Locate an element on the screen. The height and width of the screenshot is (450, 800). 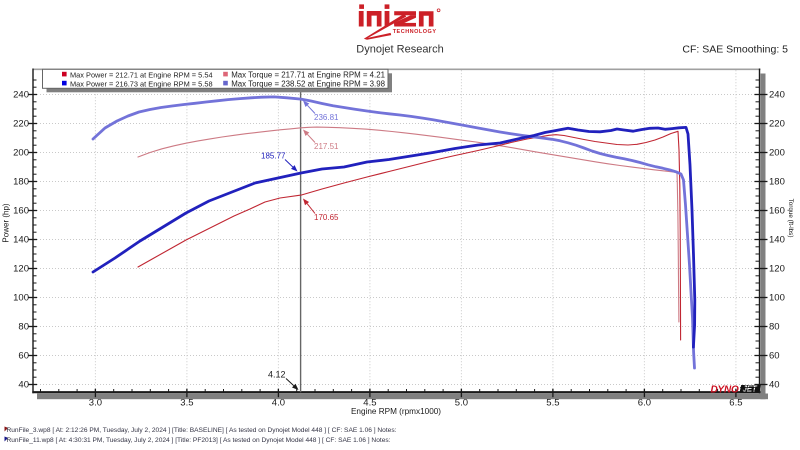
svg-text: 3.0 is located at coordinates (95, 403).